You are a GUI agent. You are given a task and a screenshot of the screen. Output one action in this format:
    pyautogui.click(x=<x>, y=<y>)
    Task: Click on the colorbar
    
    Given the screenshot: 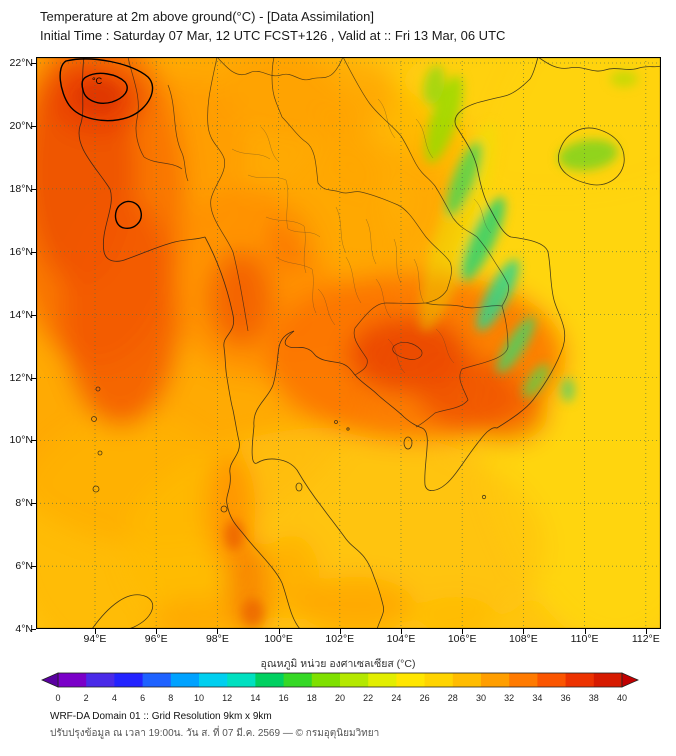 What is the action you would take?
    pyautogui.click(x=340, y=680)
    